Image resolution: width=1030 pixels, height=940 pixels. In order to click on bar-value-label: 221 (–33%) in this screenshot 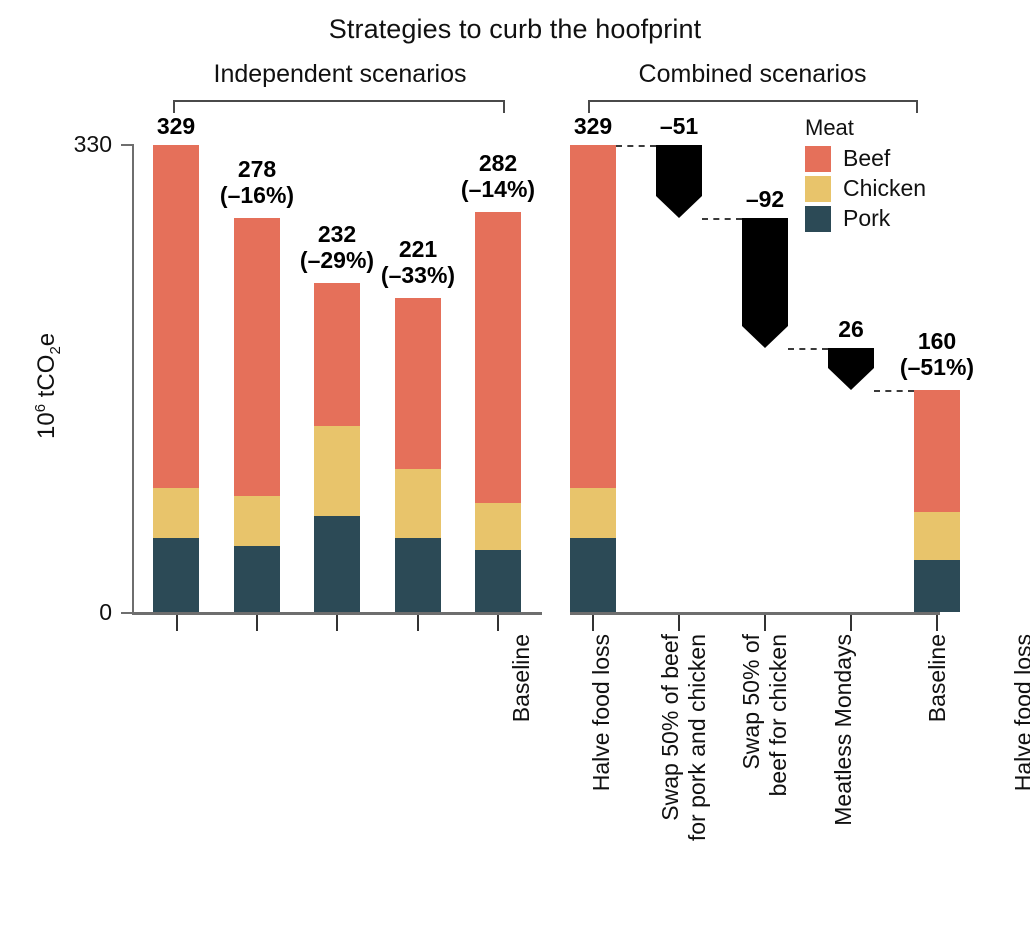, I will do `click(418, 262)`.